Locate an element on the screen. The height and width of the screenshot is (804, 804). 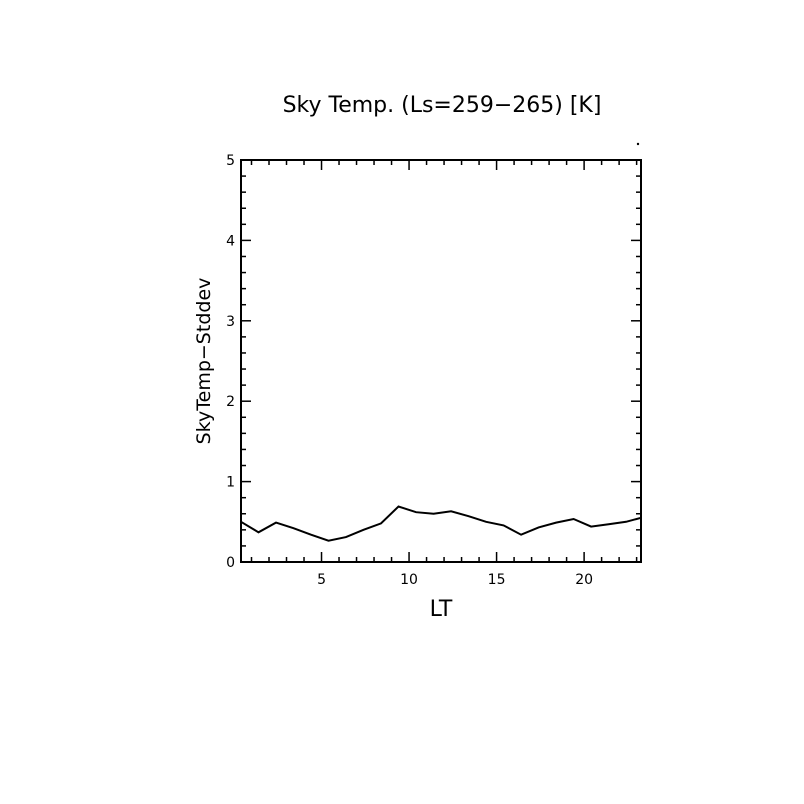
y-tick-label: 5 is located at coordinates (230, 161).